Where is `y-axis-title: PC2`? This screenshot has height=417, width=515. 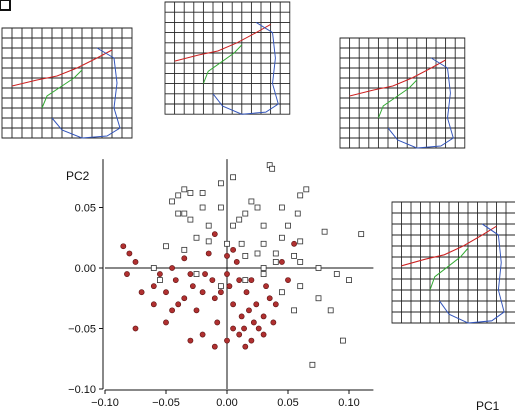
y-axis-title: PC2 is located at coordinates (78, 176).